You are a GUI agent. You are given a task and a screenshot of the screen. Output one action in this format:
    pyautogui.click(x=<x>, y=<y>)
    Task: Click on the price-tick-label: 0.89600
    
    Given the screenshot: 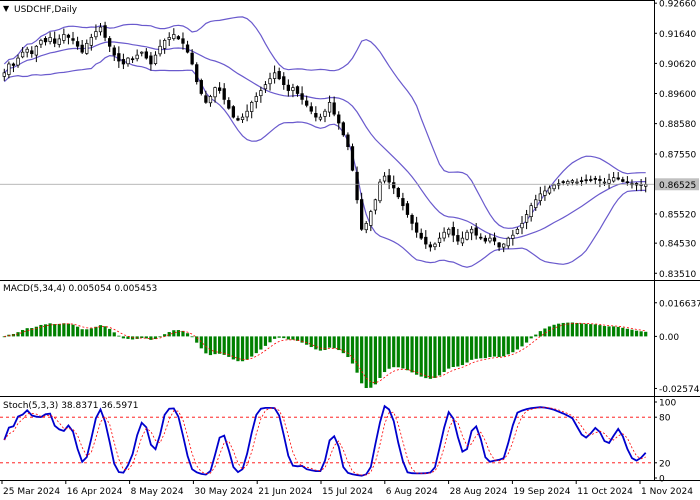 What is the action you would take?
    pyautogui.click(x=677, y=95)
    